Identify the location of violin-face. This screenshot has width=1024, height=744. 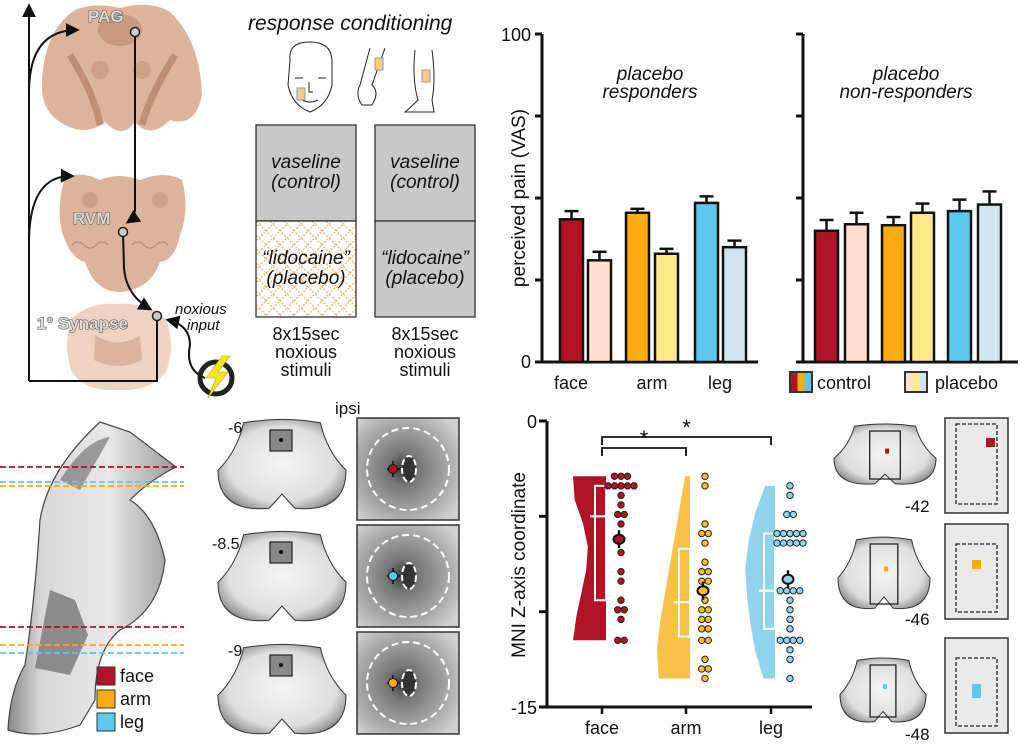
(589, 558).